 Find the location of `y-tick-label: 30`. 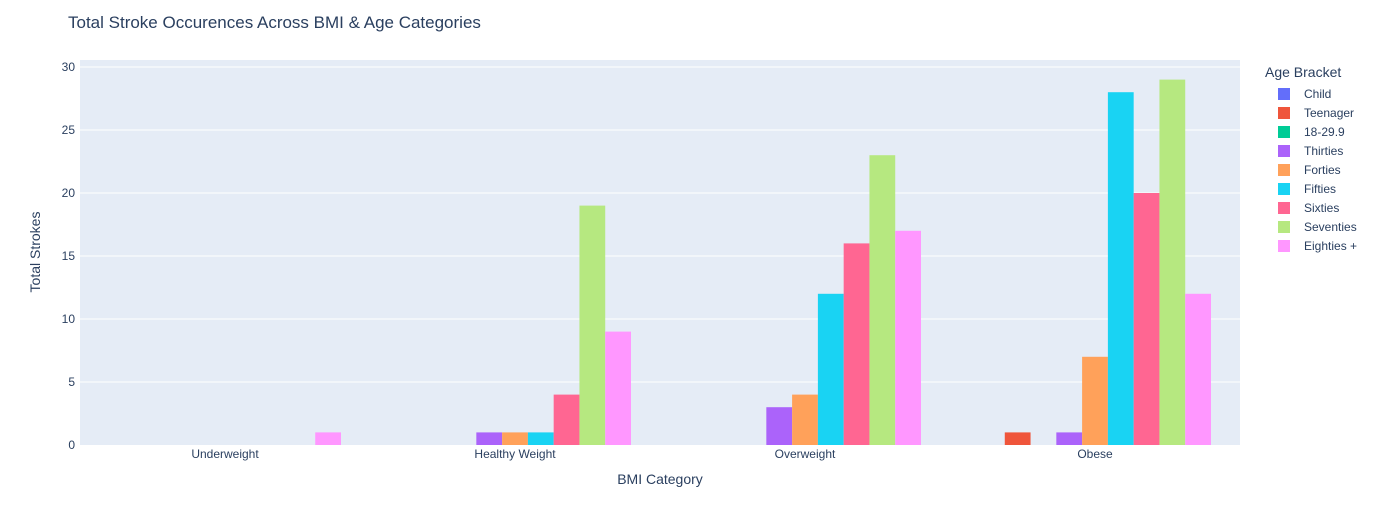

y-tick-label: 30 is located at coordinates (69, 67).